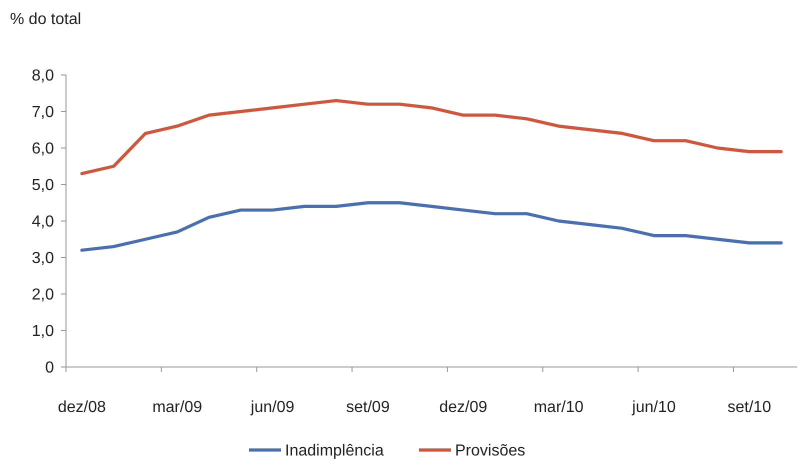 Image resolution: width=798 pixels, height=468 pixels. I want to click on x-tick-label: jun/09, so click(272, 407).